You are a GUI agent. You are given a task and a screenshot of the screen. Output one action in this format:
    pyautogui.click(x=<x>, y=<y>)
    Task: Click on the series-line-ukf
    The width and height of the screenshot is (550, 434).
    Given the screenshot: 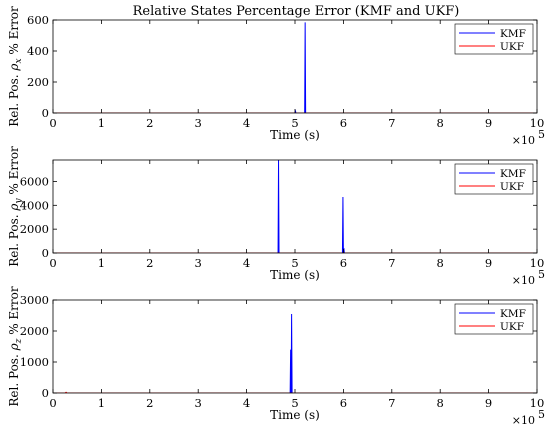 What is the action you would take?
    pyautogui.click(x=295, y=392)
    